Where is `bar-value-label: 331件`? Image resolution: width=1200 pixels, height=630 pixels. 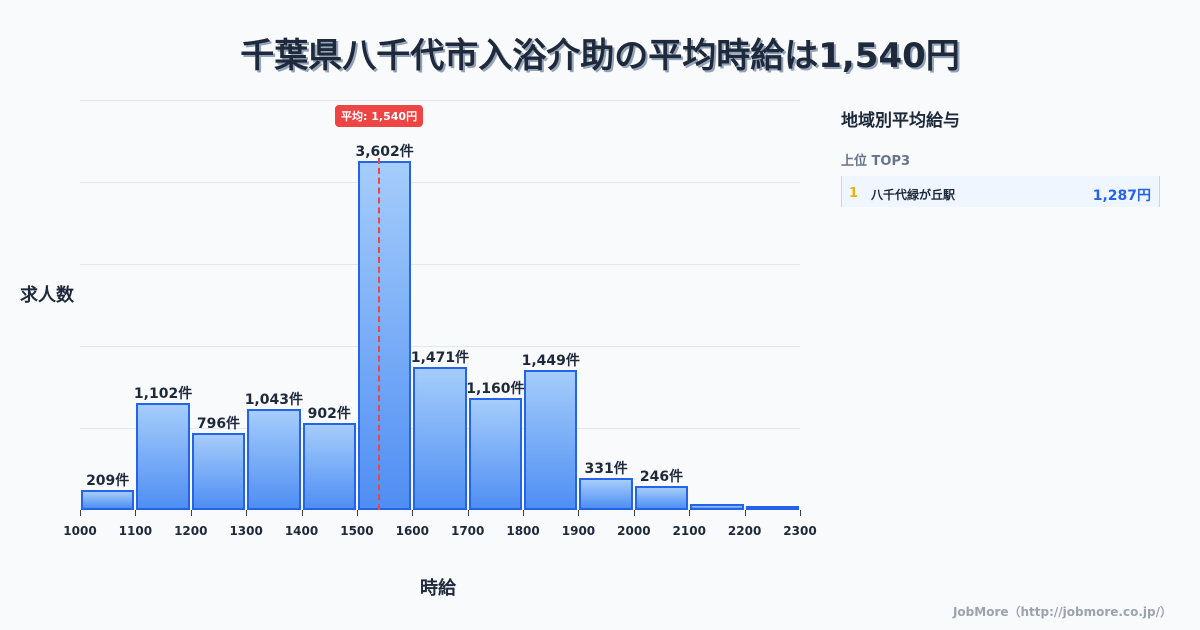 bar-value-label: 331件 is located at coordinates (606, 468).